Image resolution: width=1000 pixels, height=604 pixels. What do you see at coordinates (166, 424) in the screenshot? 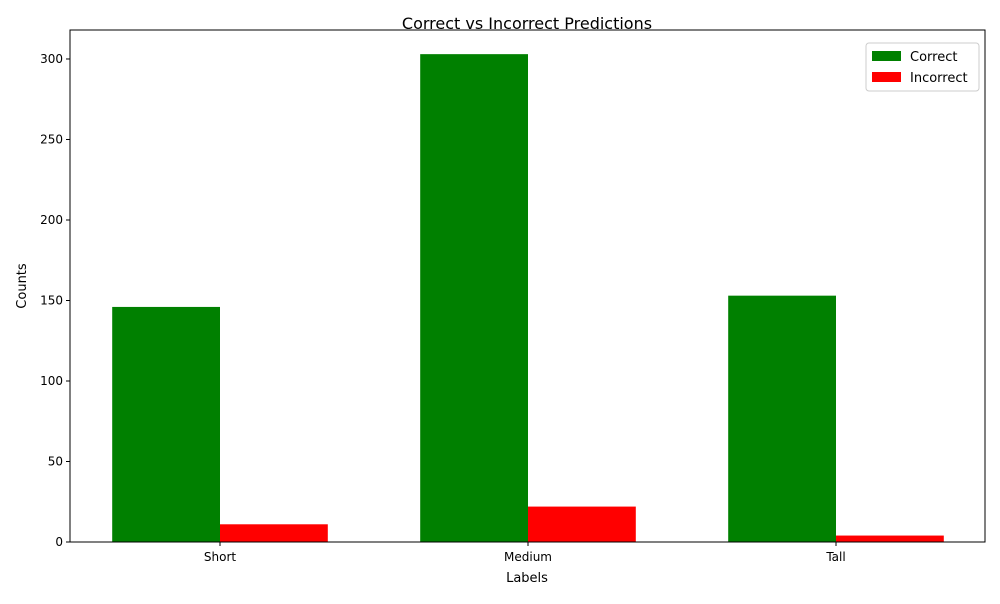
I see `bar-correct-short` at bounding box center [166, 424].